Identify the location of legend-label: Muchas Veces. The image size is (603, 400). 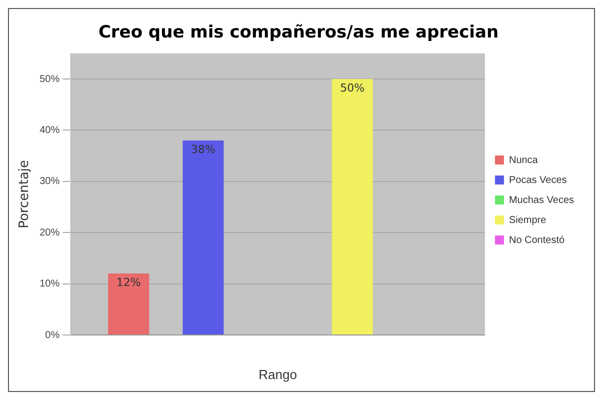
(541, 200).